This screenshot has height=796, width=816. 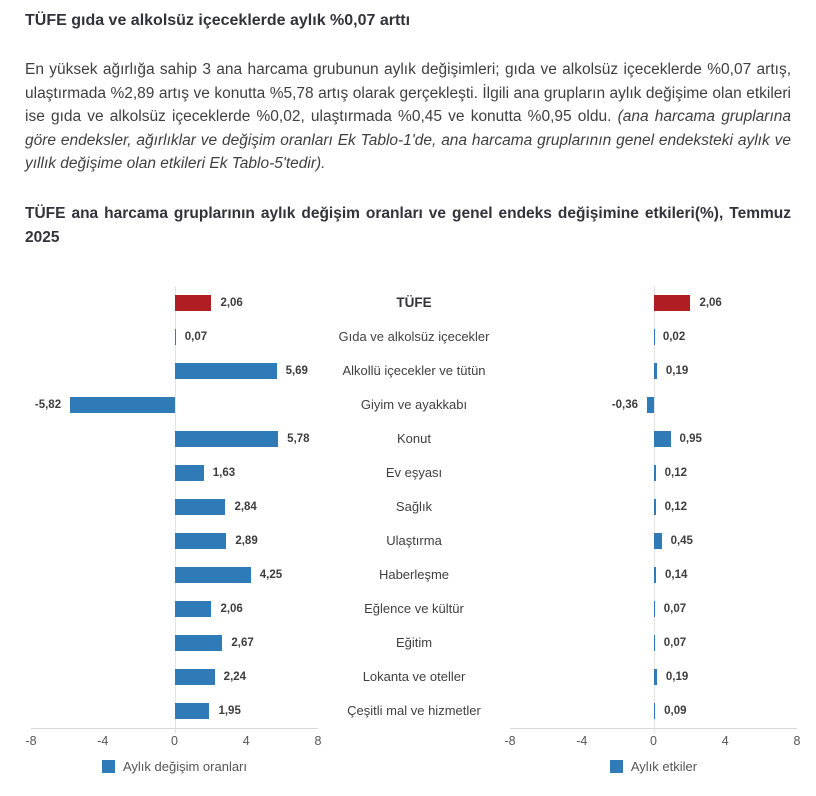 I want to click on bar-value-label: 0,19, so click(x=677, y=676).